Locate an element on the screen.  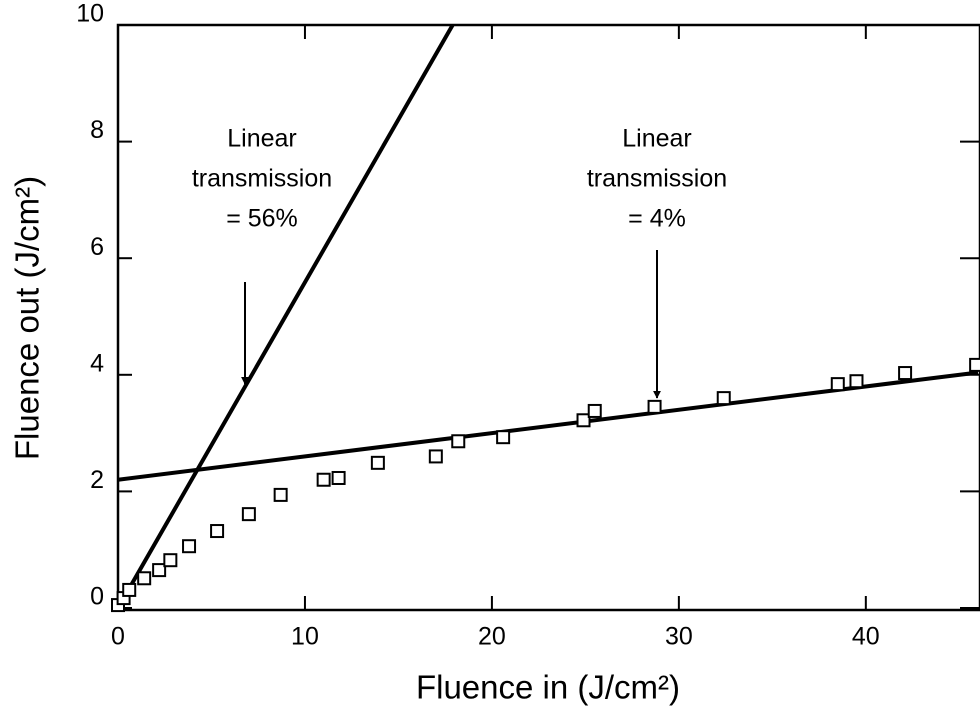
fit-line is located at coordinates (548, 426).